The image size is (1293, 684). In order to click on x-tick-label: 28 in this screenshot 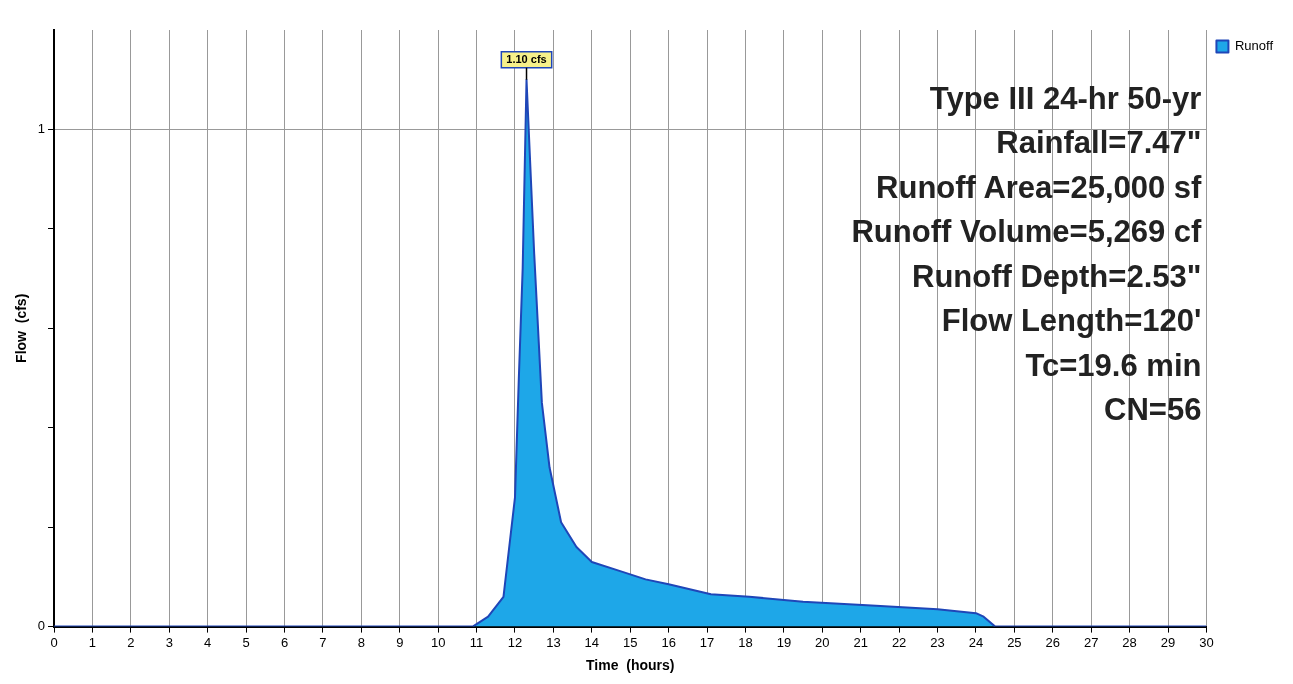, I will do `click(1129, 642)`.